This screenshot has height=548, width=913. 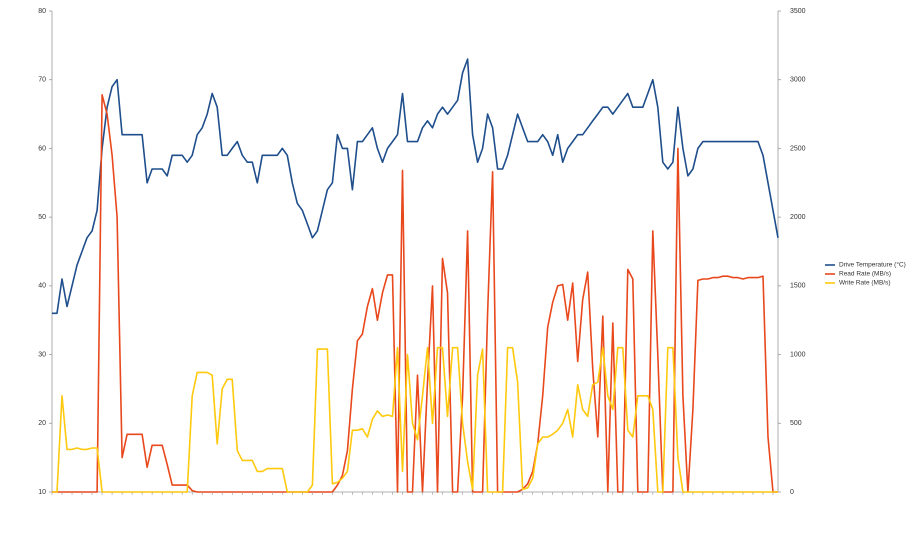 What do you see at coordinates (872, 265) in the screenshot?
I see `legend-label: Drive Temperature (°C)` at bounding box center [872, 265].